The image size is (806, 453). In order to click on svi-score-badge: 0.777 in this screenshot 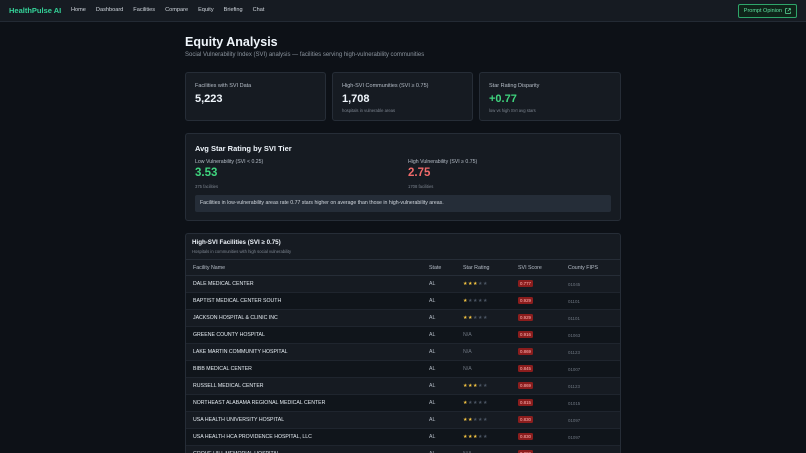, I will do `click(525, 283)`.